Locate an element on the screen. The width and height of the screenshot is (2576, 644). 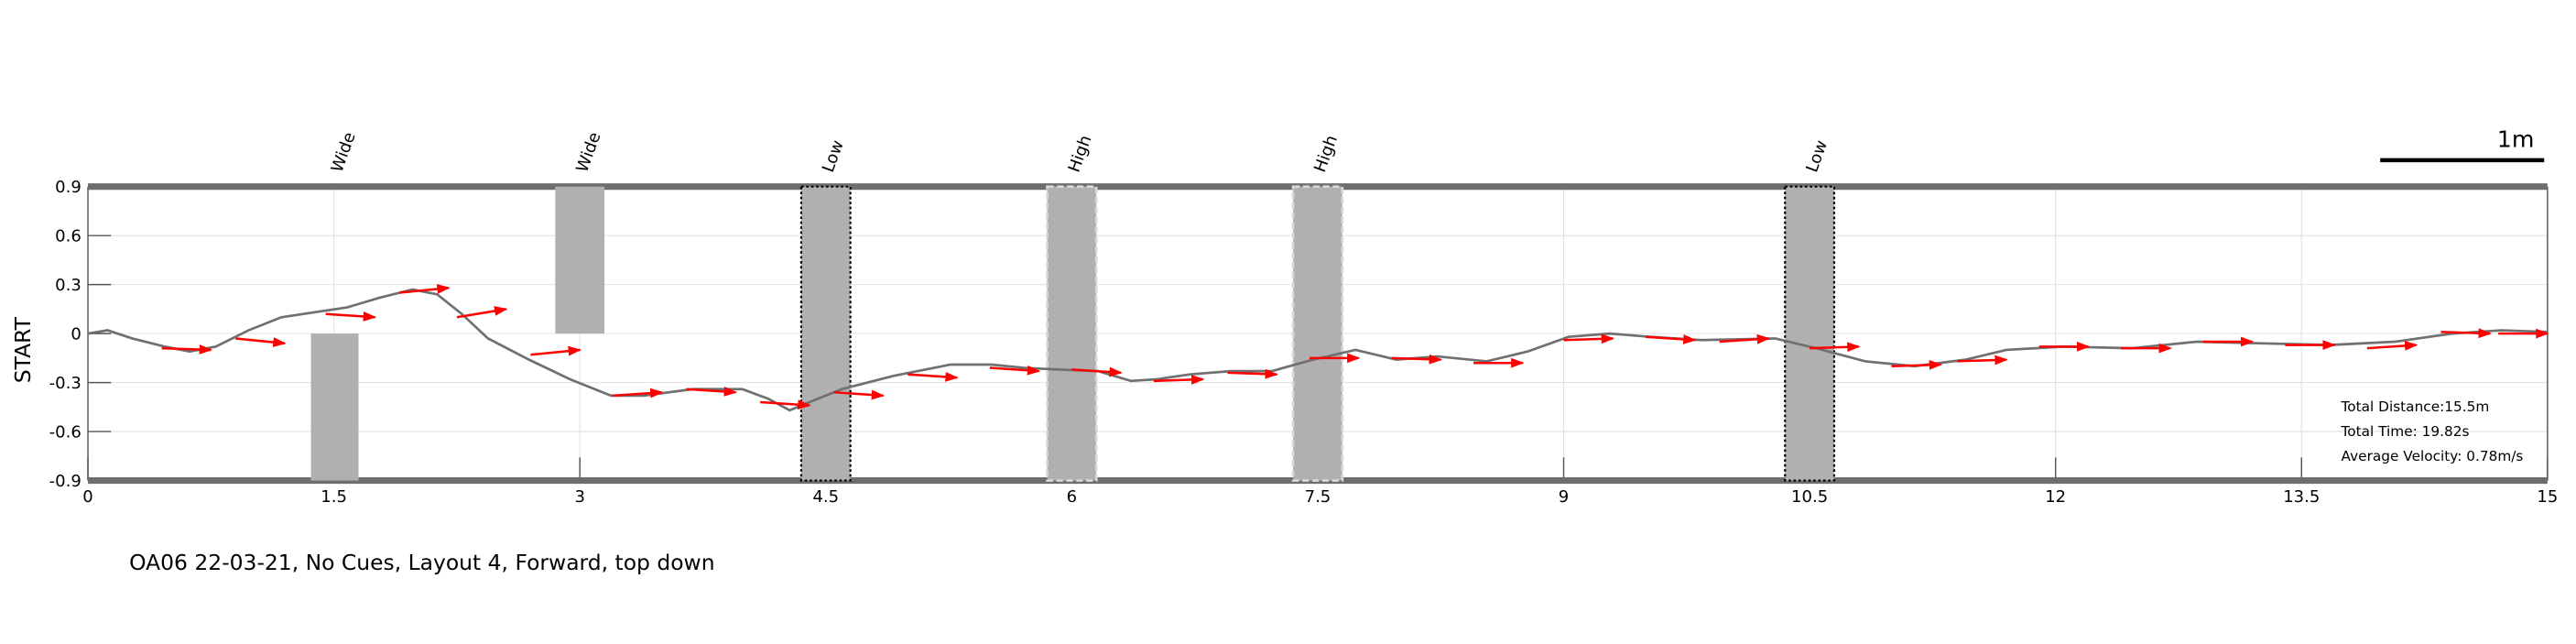
stat: Average Velocity: 0.78m/s is located at coordinates (2433, 456).